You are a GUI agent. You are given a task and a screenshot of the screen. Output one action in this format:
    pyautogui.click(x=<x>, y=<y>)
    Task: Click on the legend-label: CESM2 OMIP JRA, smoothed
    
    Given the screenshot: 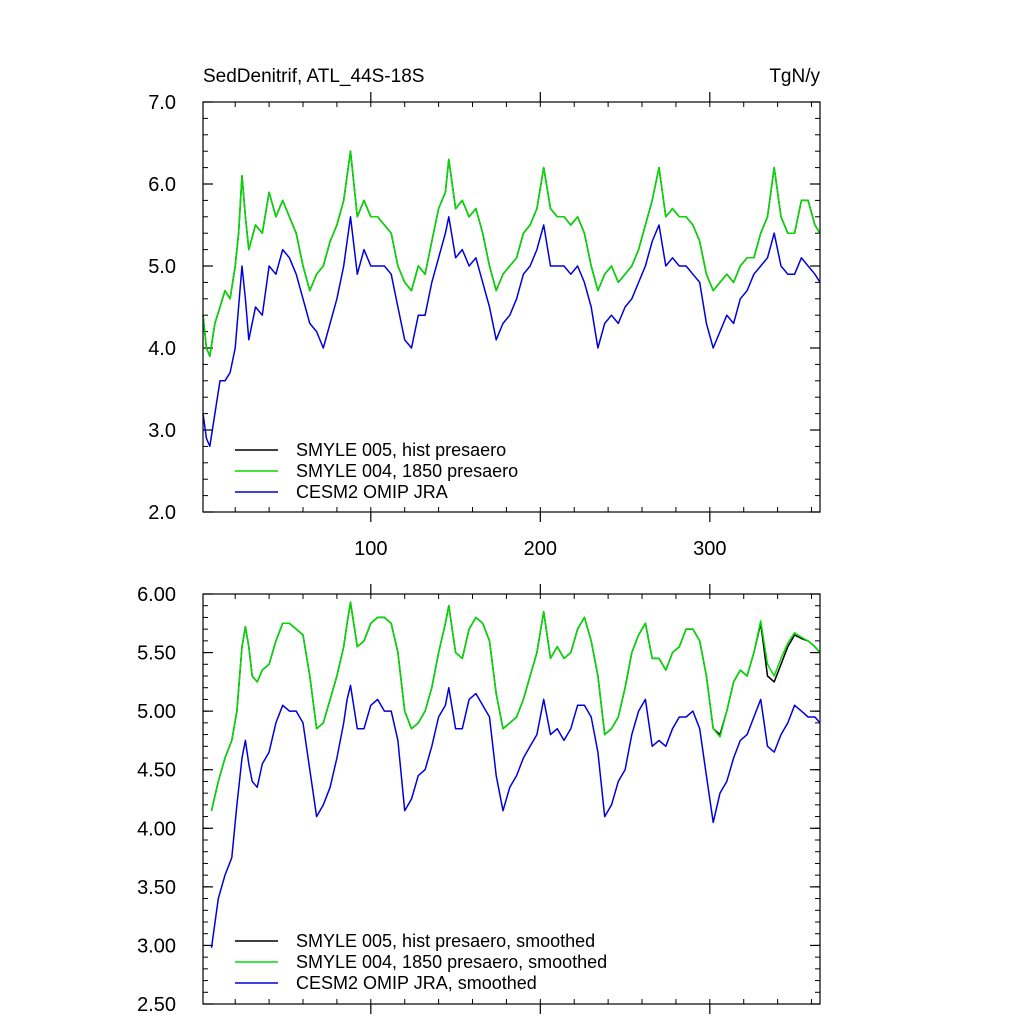 What is the action you would take?
    pyautogui.click(x=416, y=983)
    